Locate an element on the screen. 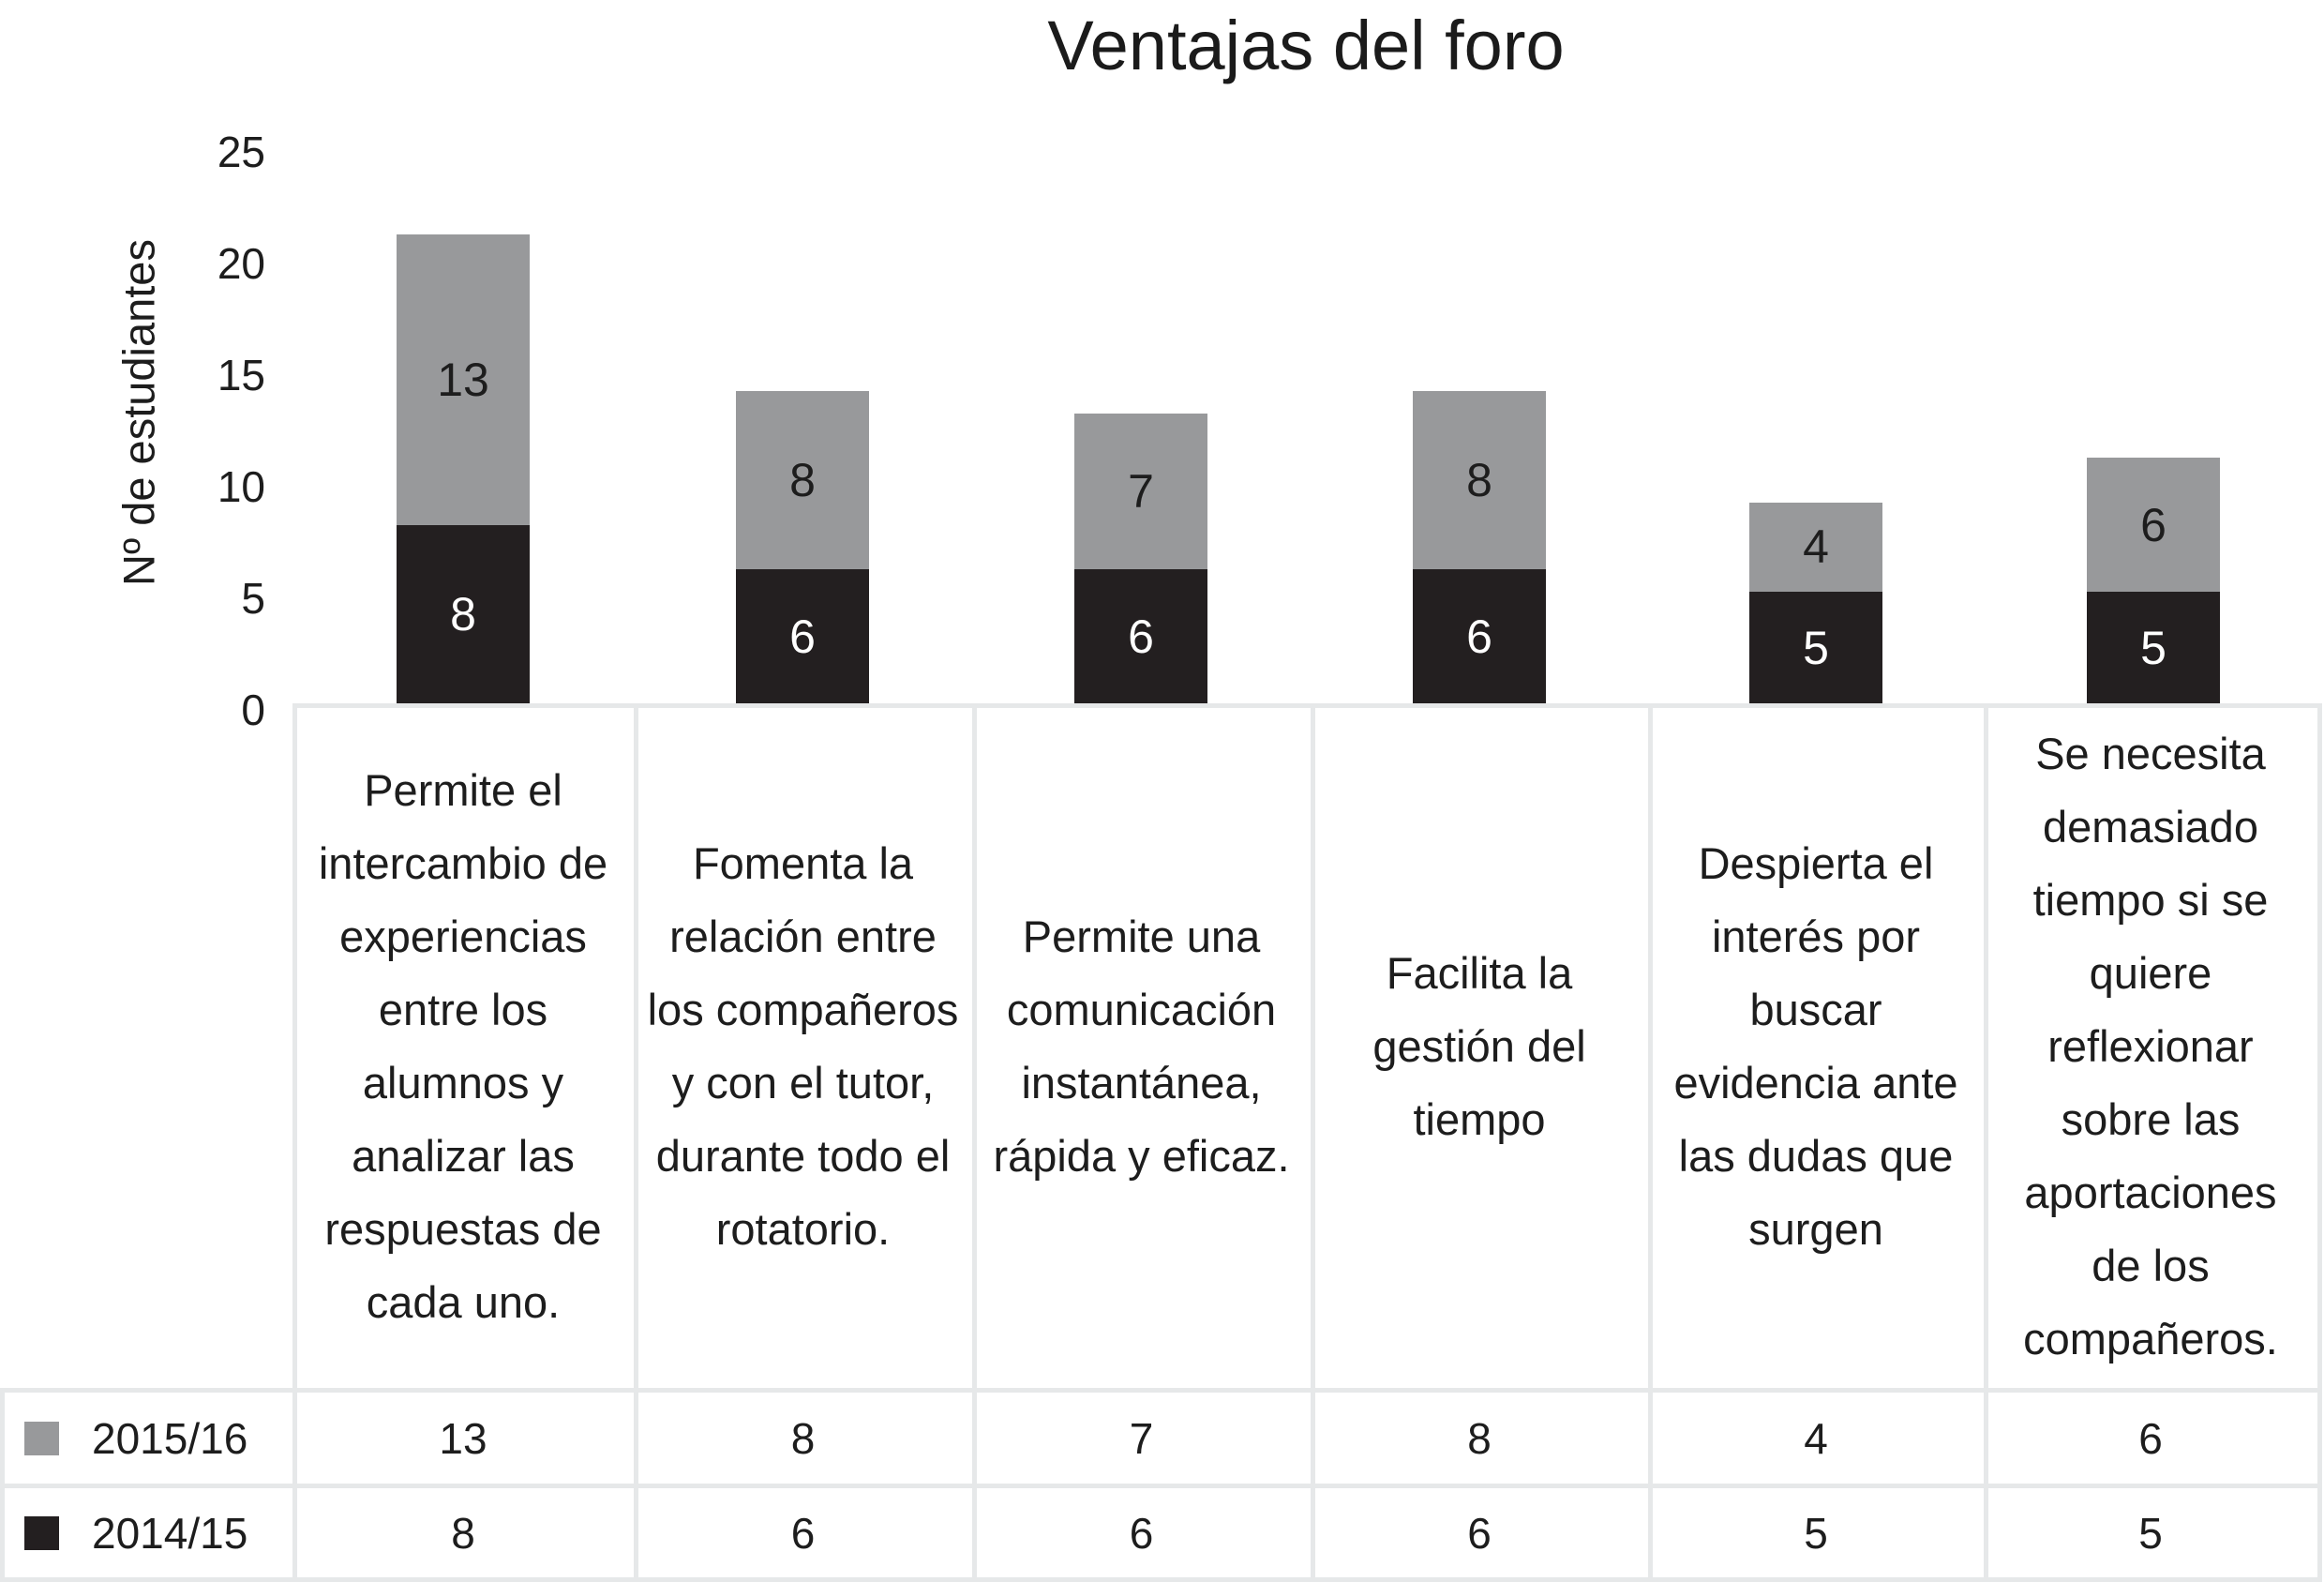  bar-6-segment-2014-15: 5 is located at coordinates (2154, 647).